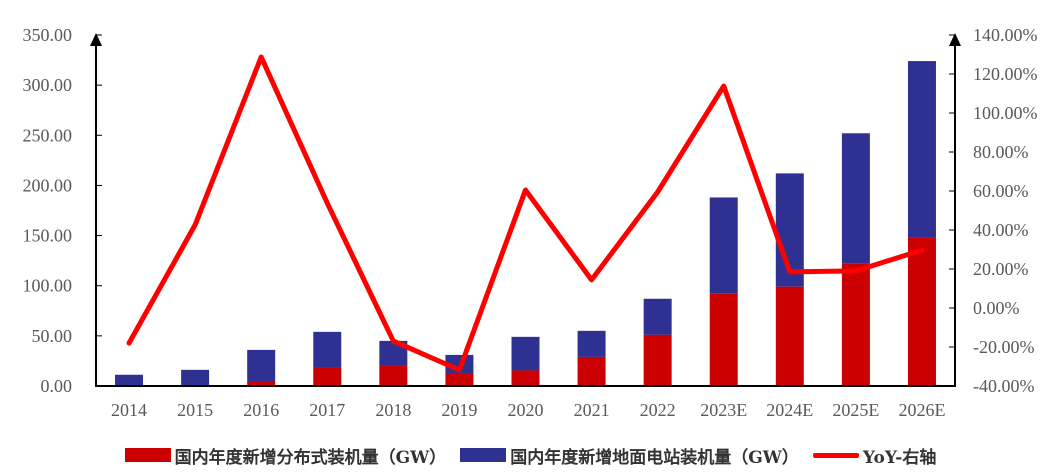  Describe the element at coordinates (1005, 35) in the screenshot. I see `right-tick-label: 140.00%` at that location.